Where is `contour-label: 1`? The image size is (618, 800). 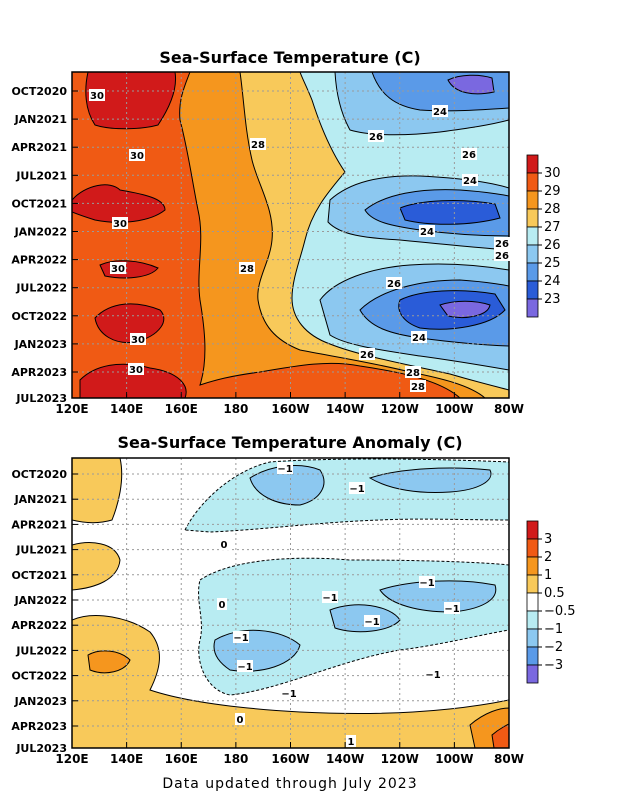
contour-label: 1 is located at coordinates (351, 742).